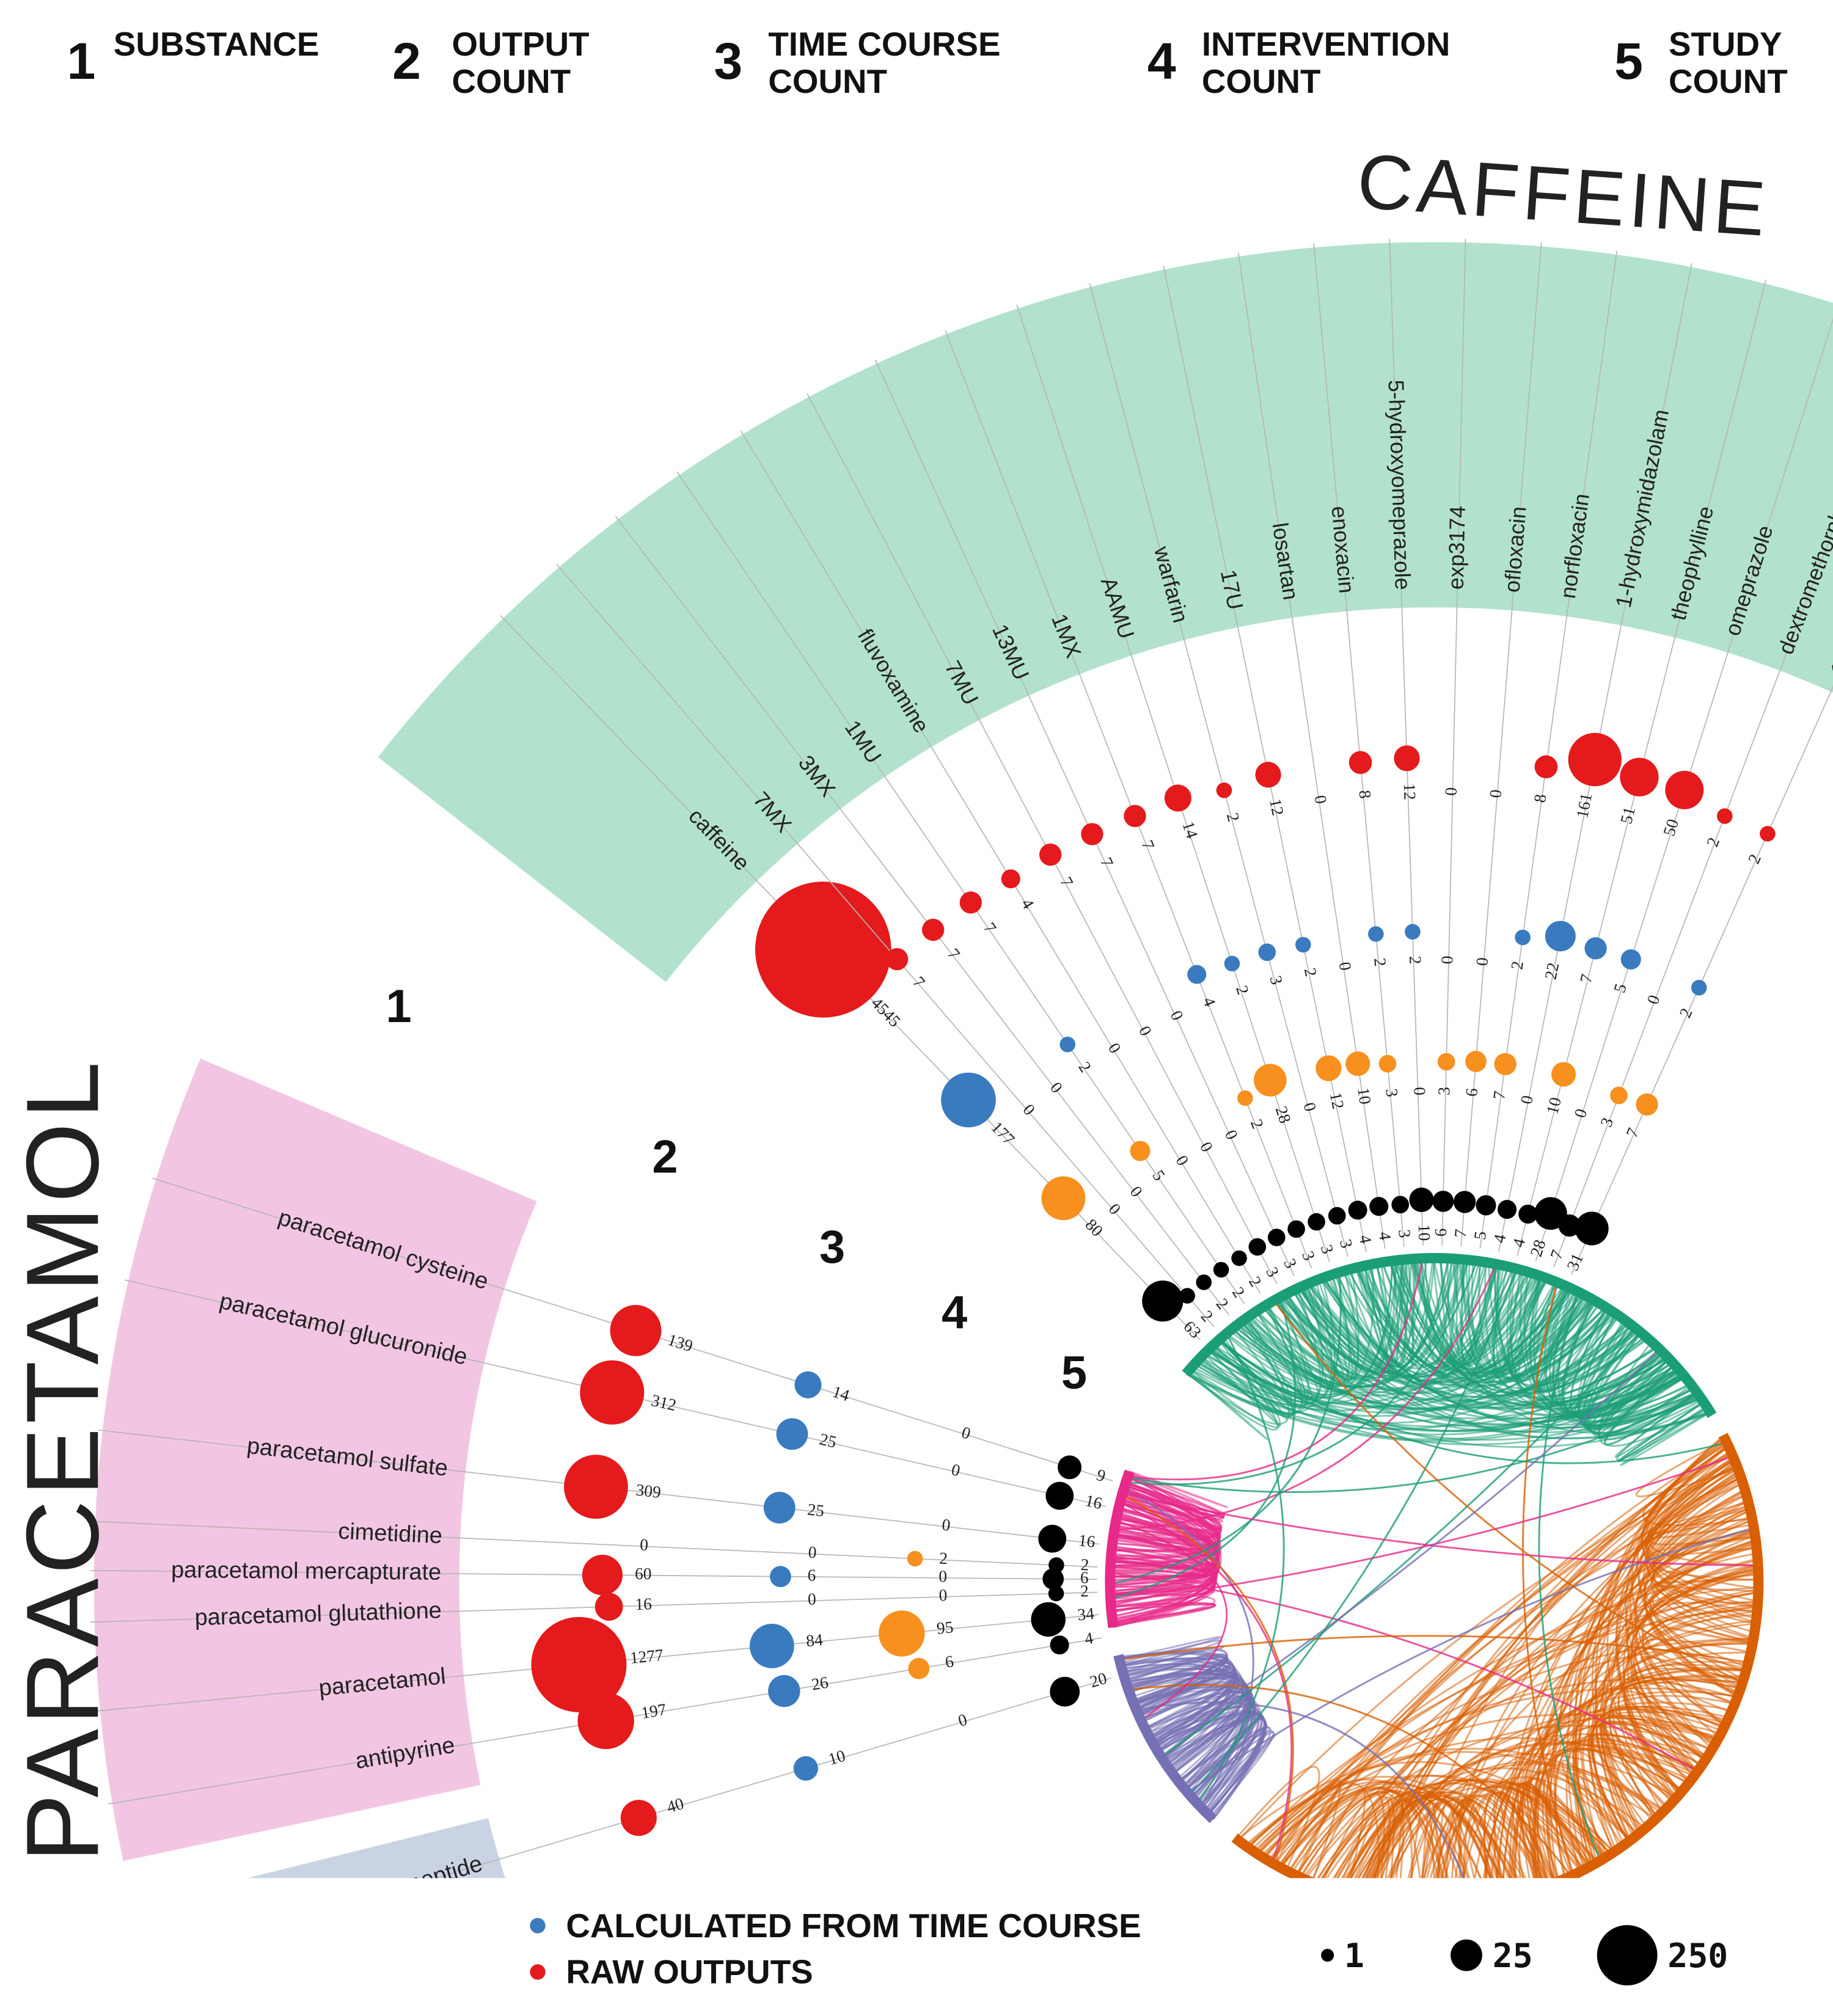 The image size is (1833, 2016). What do you see at coordinates (945, 1628) in the screenshot?
I see `count-label: 95` at bounding box center [945, 1628].